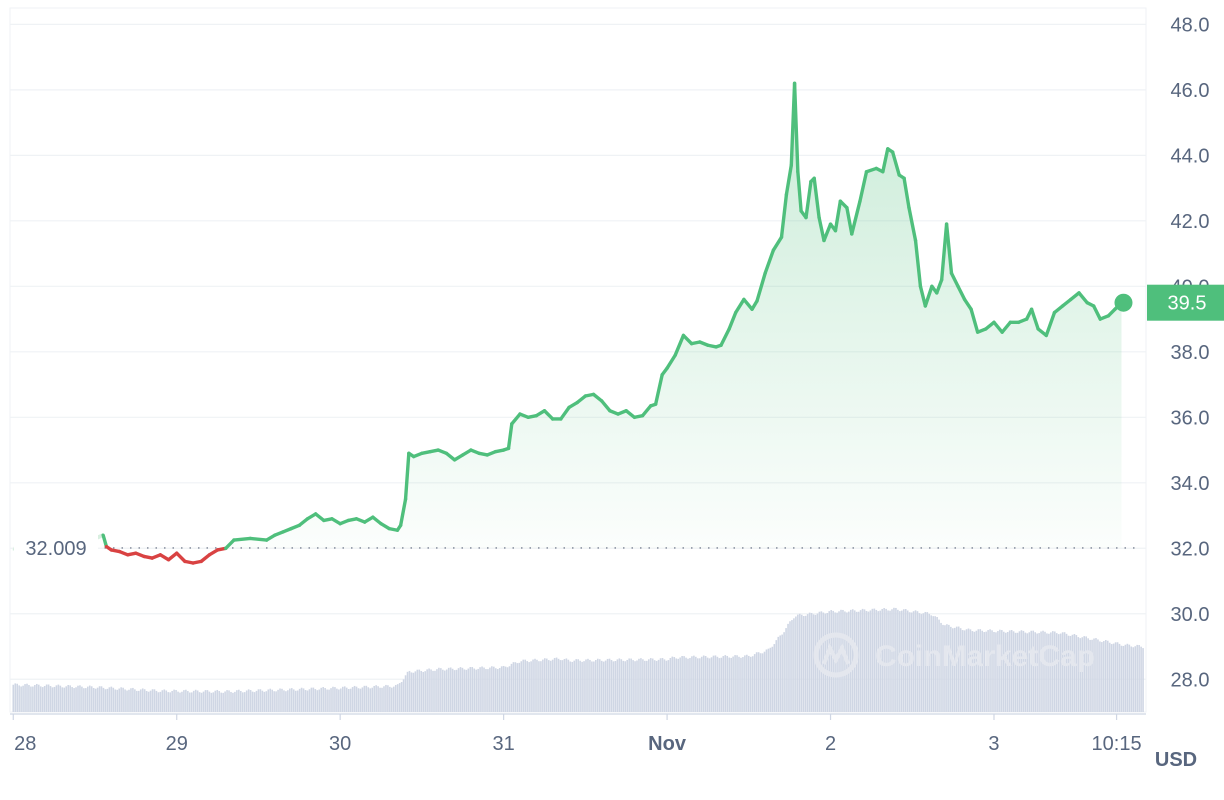 The height and width of the screenshot is (800, 1224). I want to click on x-tick-label: 3, so click(993, 744).